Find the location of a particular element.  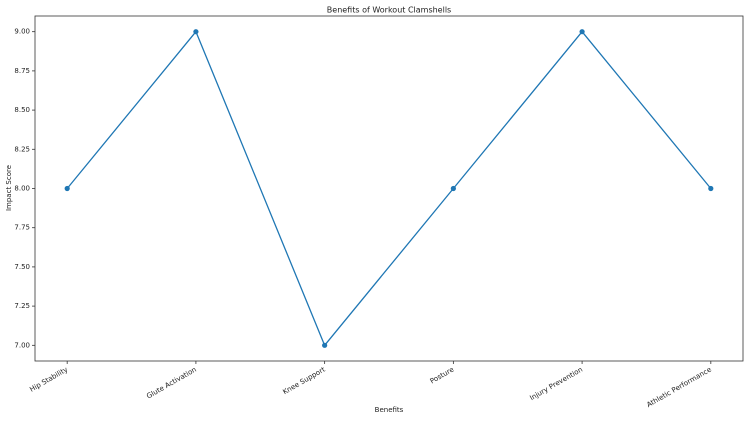

y-axis-label: Impact Score is located at coordinates (9, 188).